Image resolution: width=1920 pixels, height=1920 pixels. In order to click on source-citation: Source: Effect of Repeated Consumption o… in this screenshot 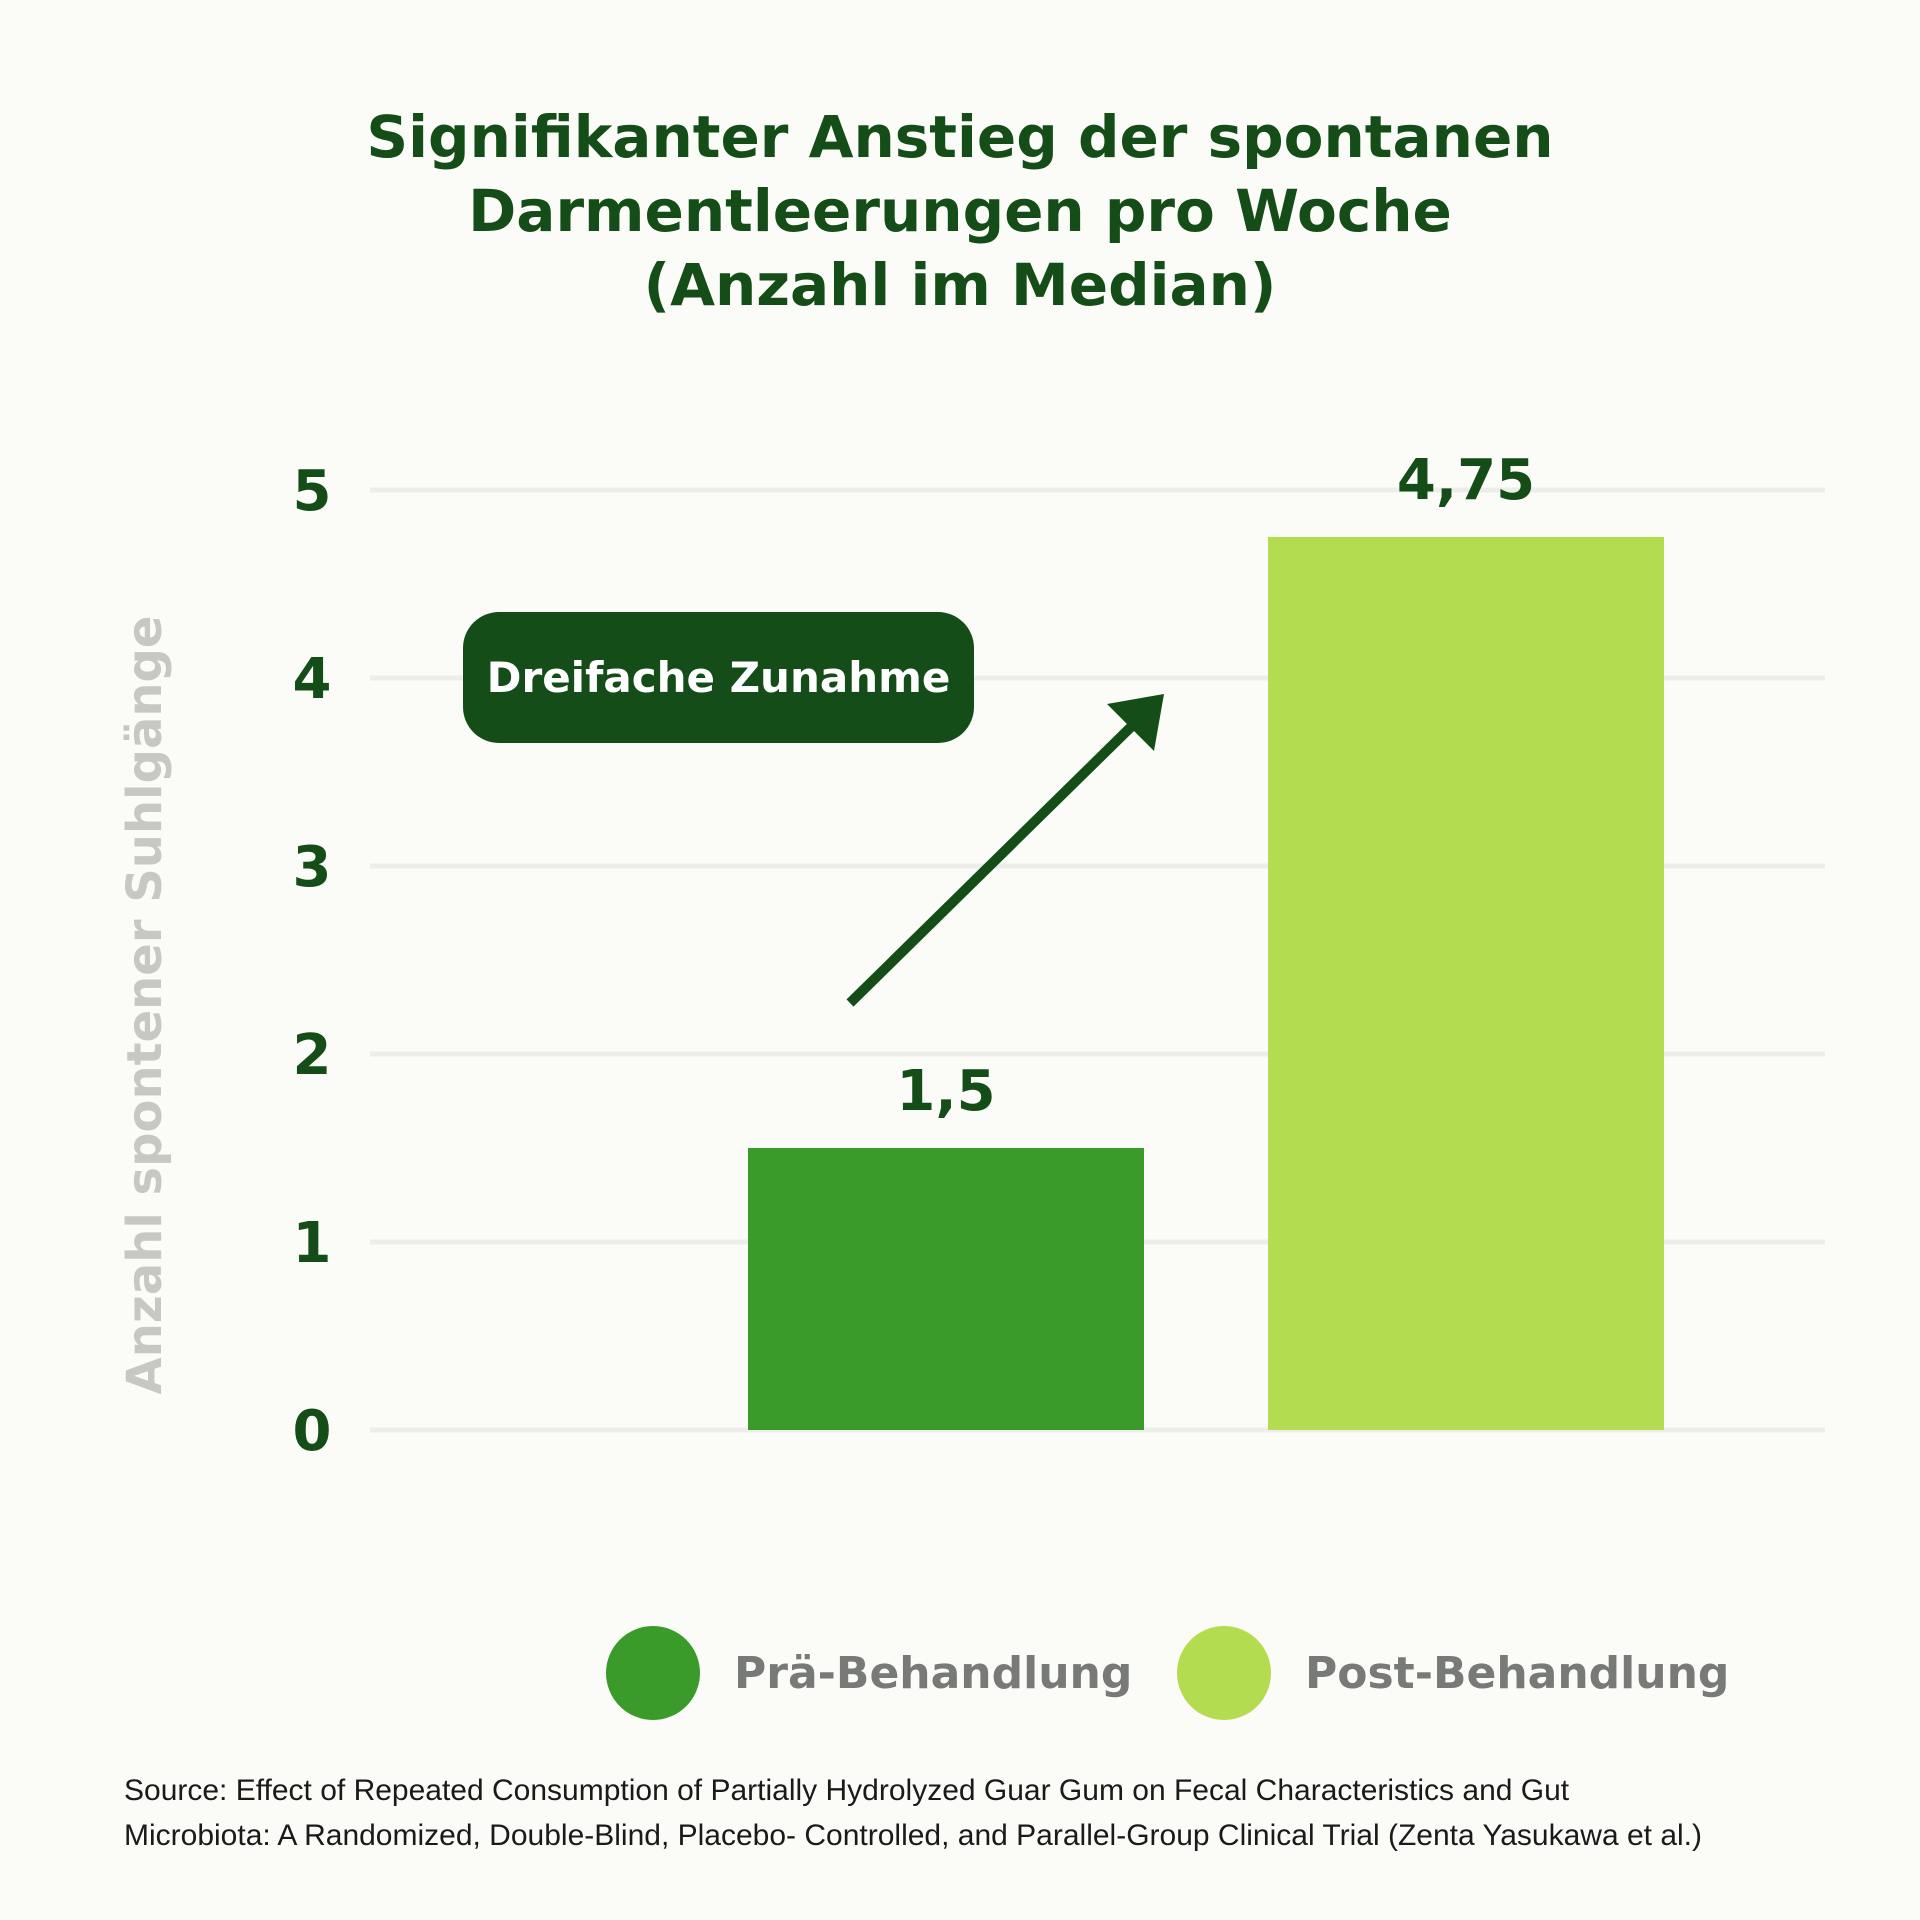, I will do `click(984, 1813)`.